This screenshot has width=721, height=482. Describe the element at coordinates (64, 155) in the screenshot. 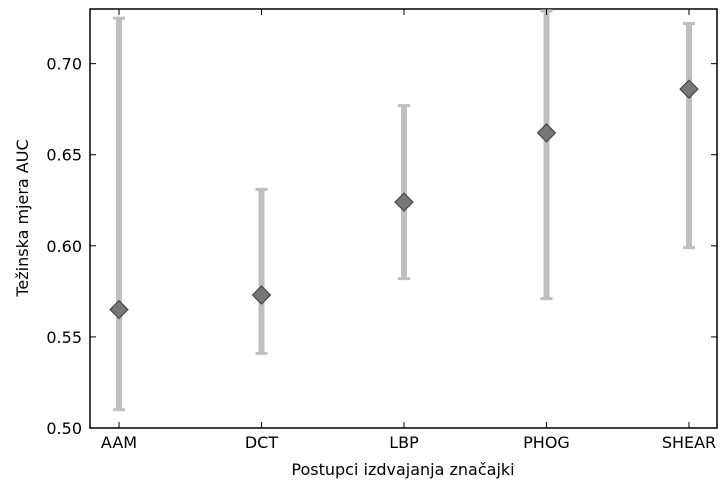

I see `y-tick-label: 0.65` at that location.